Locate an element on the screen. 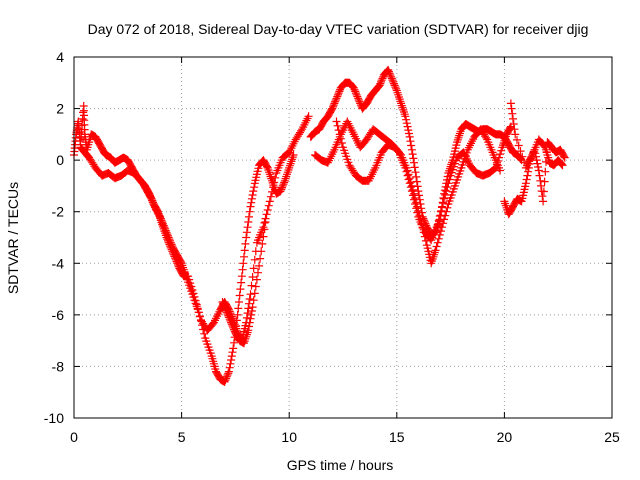  y-tick-label: 2 is located at coordinates (60, 109).